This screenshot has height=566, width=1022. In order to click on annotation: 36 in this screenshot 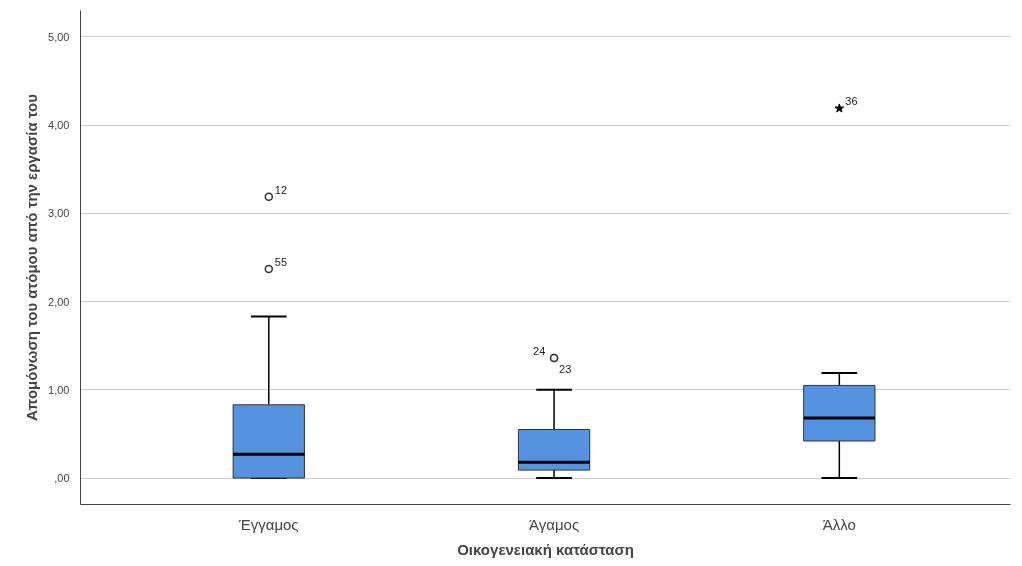, I will do `click(851, 101)`.